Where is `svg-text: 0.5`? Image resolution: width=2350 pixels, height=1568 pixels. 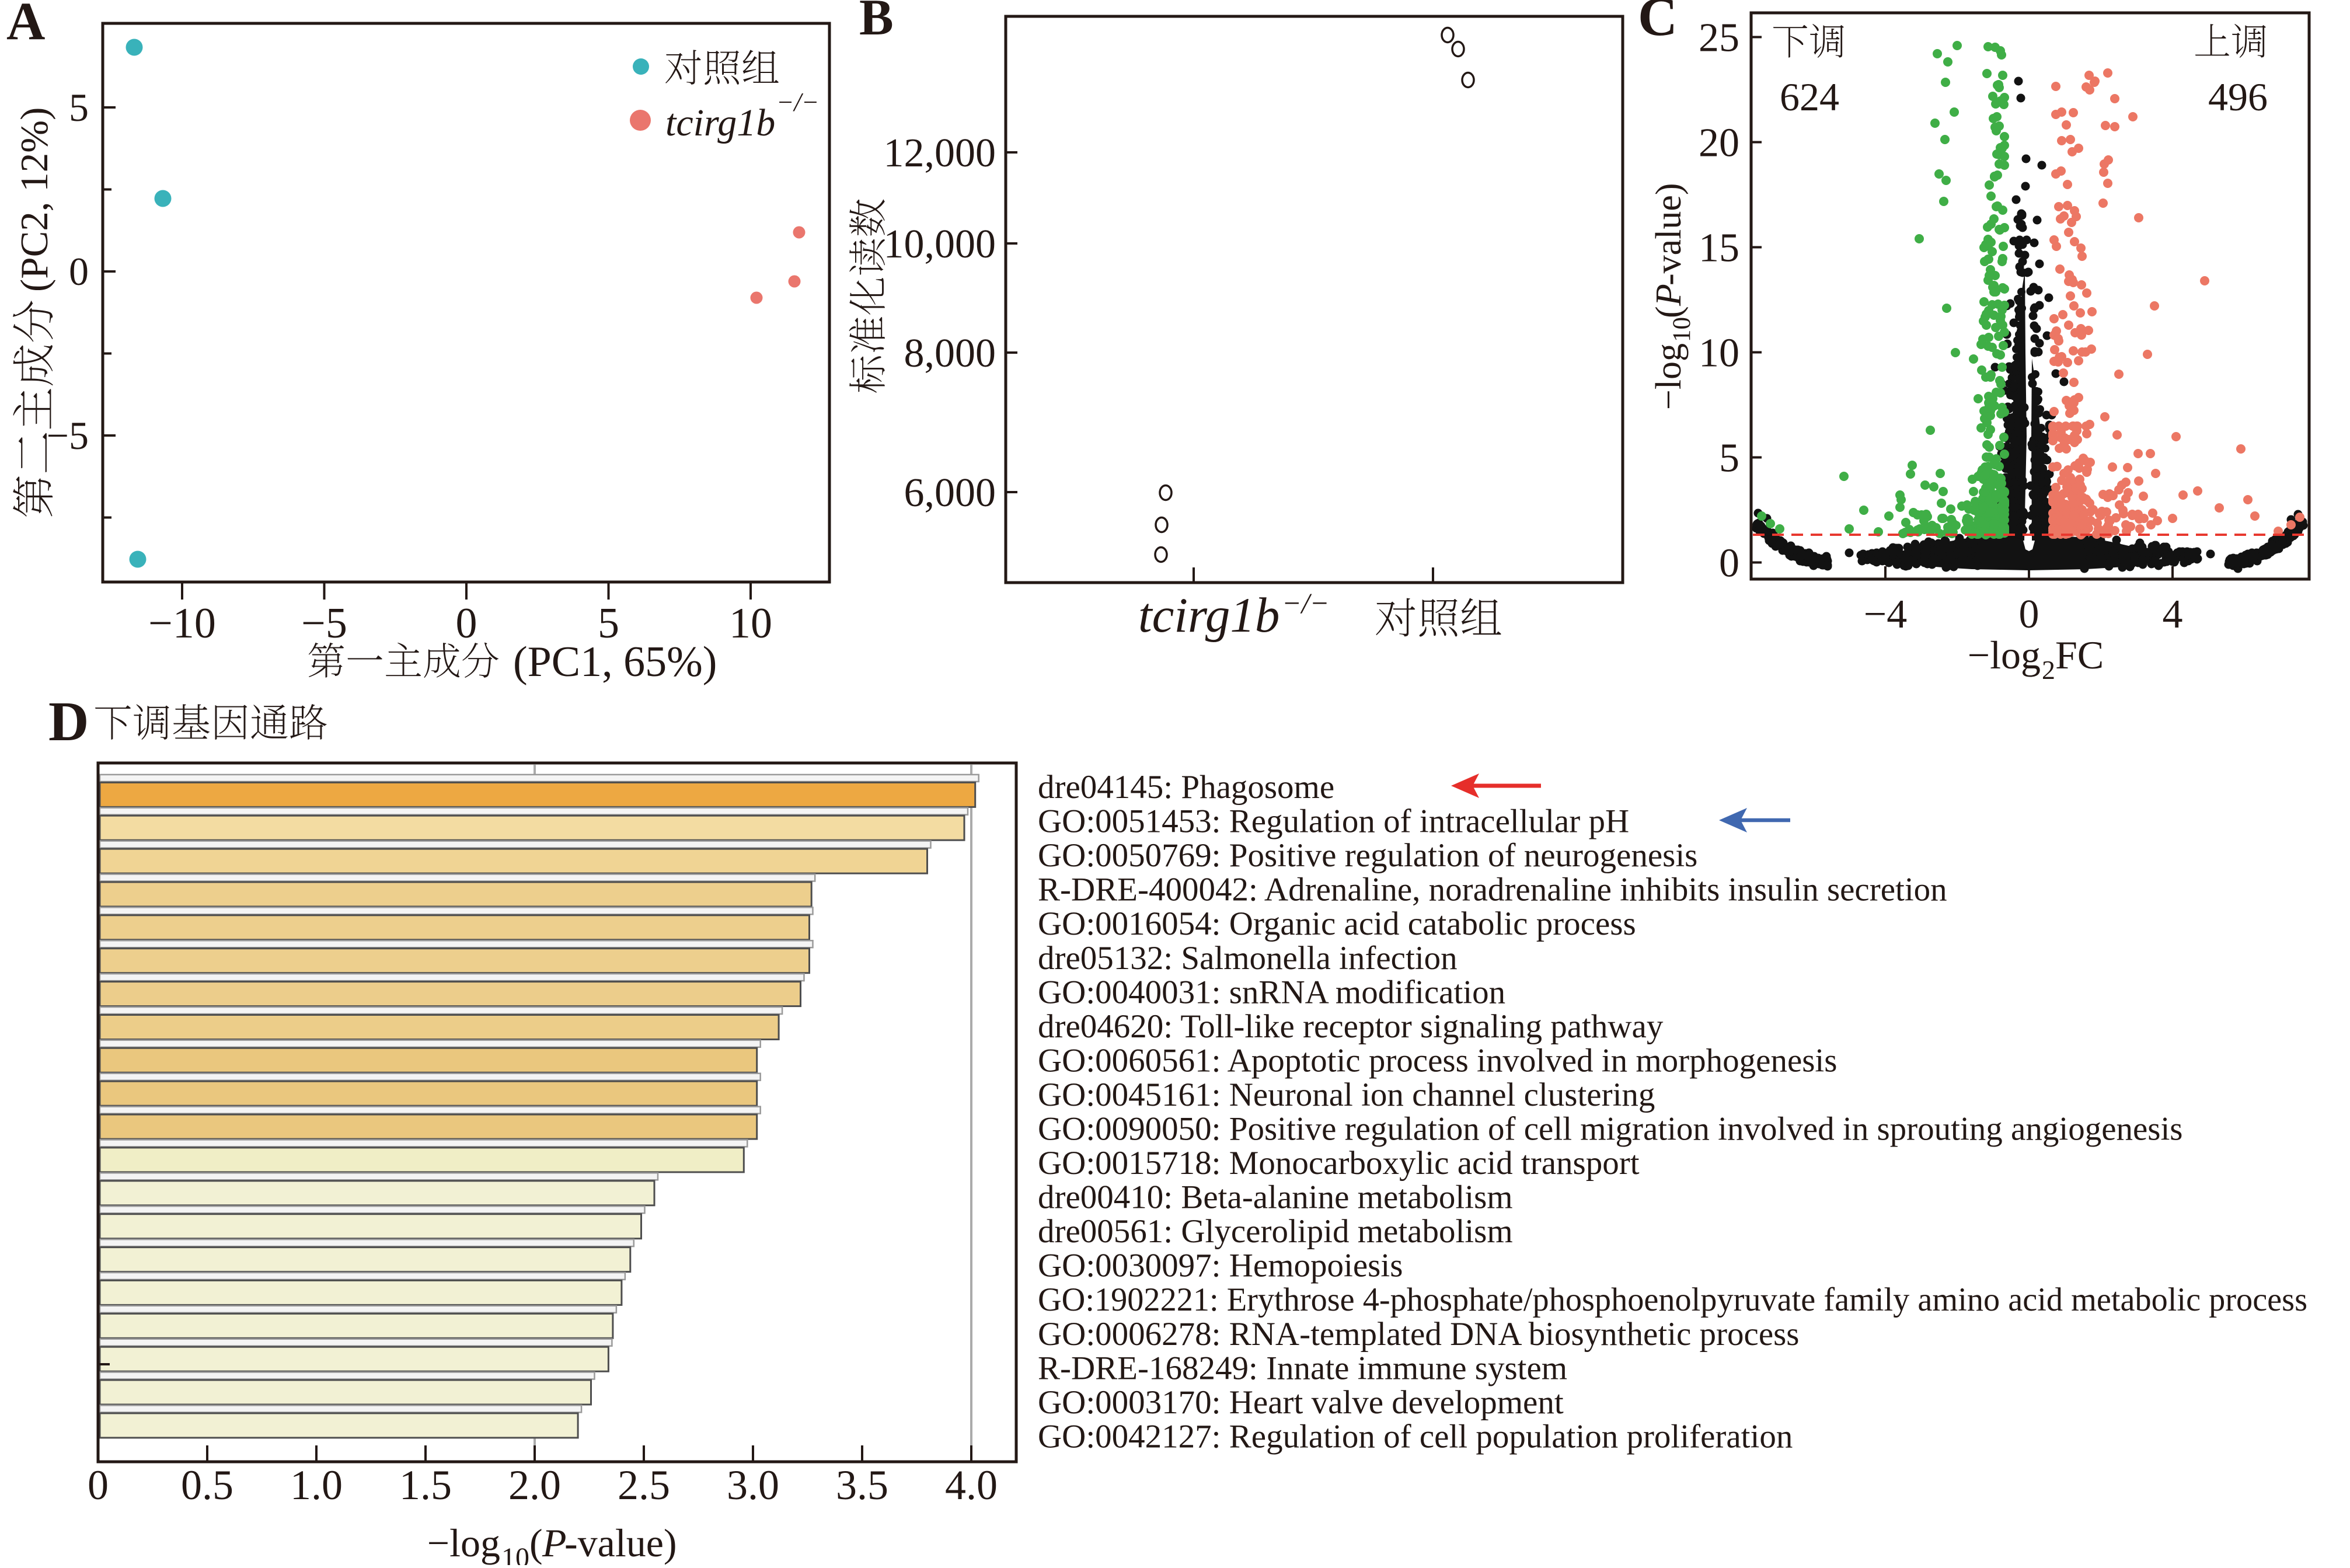
svg-text: 0.5 is located at coordinates (207, 1485).